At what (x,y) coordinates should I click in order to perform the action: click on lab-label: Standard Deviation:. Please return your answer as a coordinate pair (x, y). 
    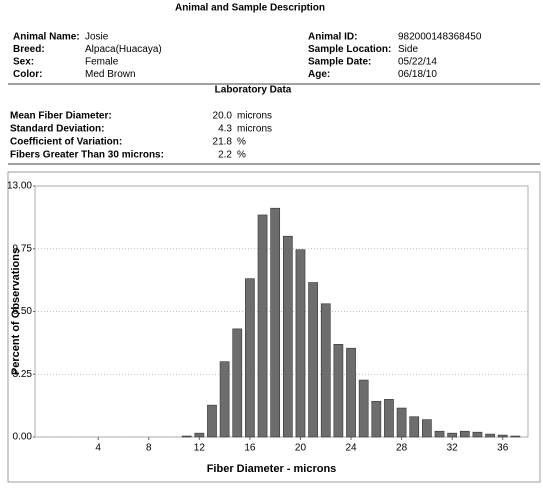
    Looking at the image, I should click on (57, 129).